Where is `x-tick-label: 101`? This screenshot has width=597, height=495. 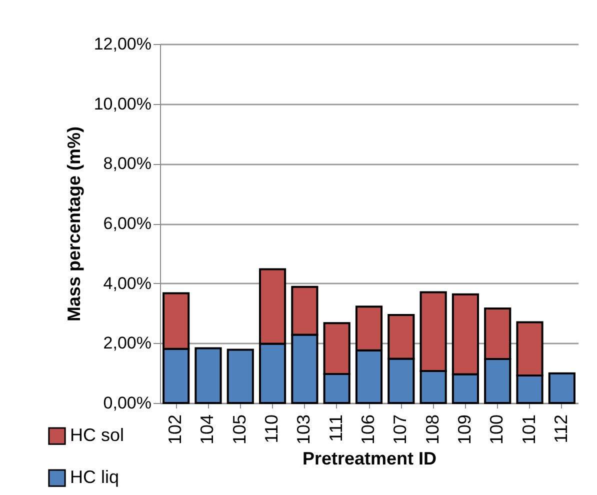
x-tick-label: 101 is located at coordinates (528, 429).